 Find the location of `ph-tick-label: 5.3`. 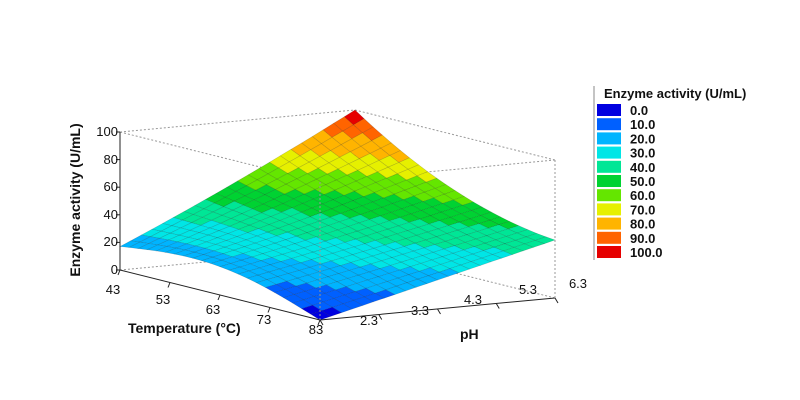

ph-tick-label: 5.3 is located at coordinates (528, 289).